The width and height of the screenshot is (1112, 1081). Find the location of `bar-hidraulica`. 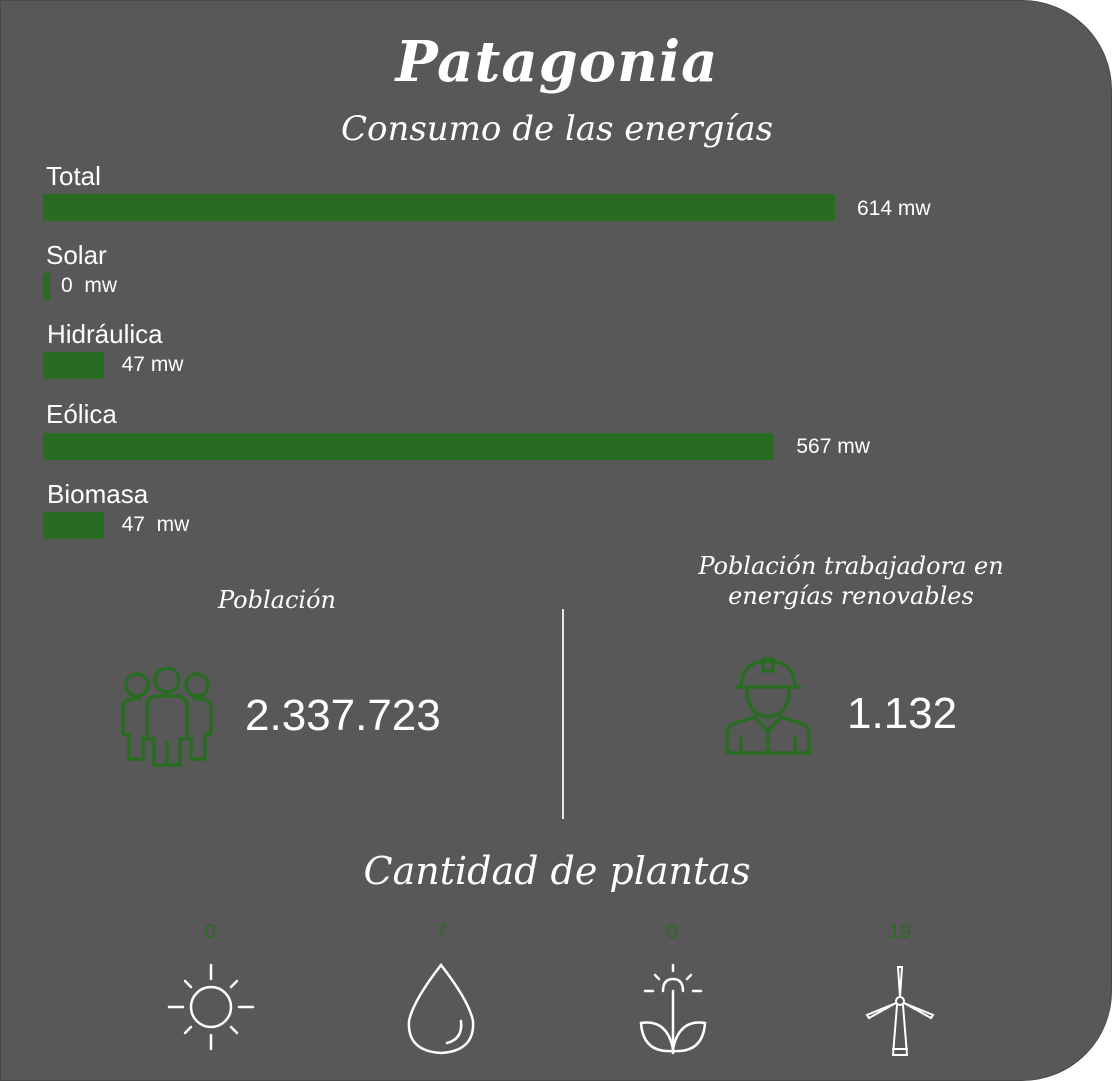

bar-hidraulica is located at coordinates (73, 365).